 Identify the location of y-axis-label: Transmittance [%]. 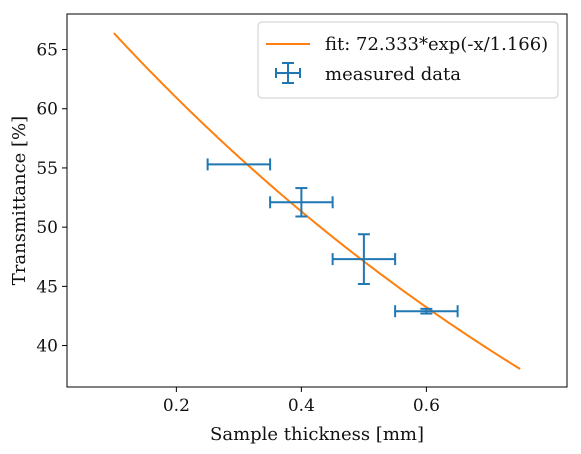
(19, 200).